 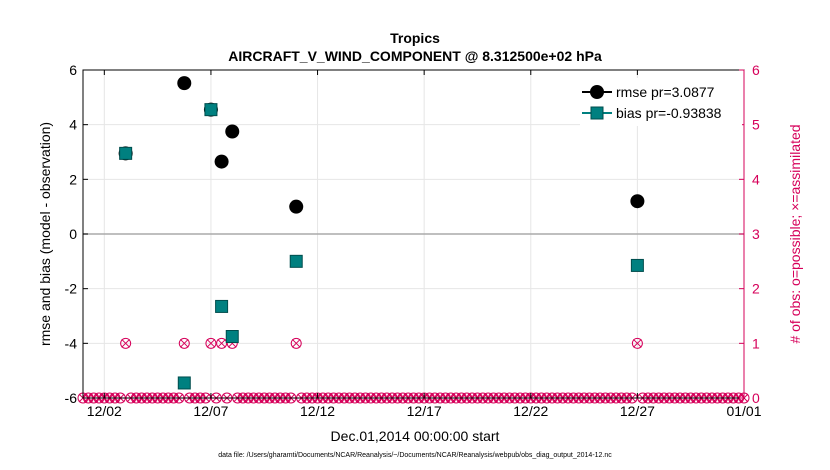 I want to click on y2-tick-label: 2, so click(x=756, y=289).